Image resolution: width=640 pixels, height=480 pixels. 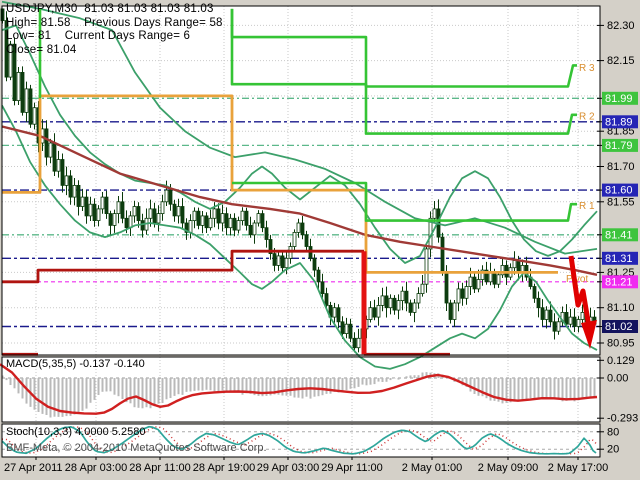 I want to click on macd-histogram, so click(x=298, y=395).